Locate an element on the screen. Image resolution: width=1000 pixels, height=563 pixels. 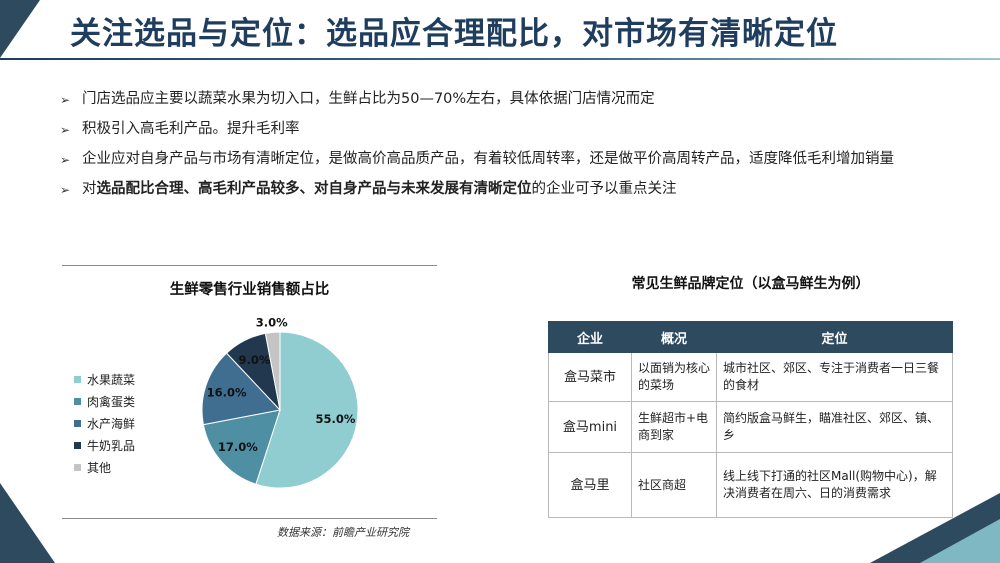
pie-chart: 55.0% 17.0% 16.0% 9.0% 3.0% is located at coordinates (280, 402).